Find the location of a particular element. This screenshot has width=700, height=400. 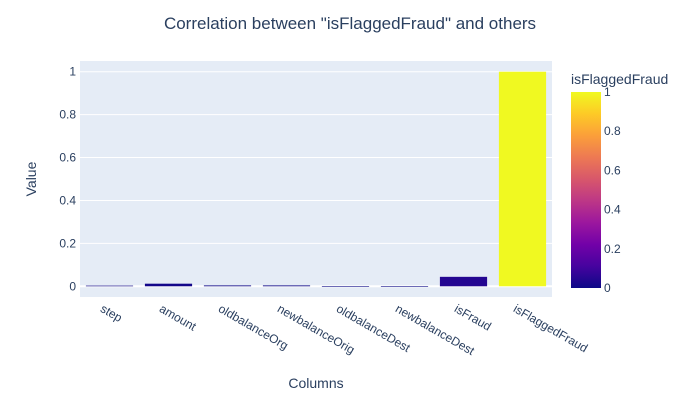

bar-step is located at coordinates (109, 286).